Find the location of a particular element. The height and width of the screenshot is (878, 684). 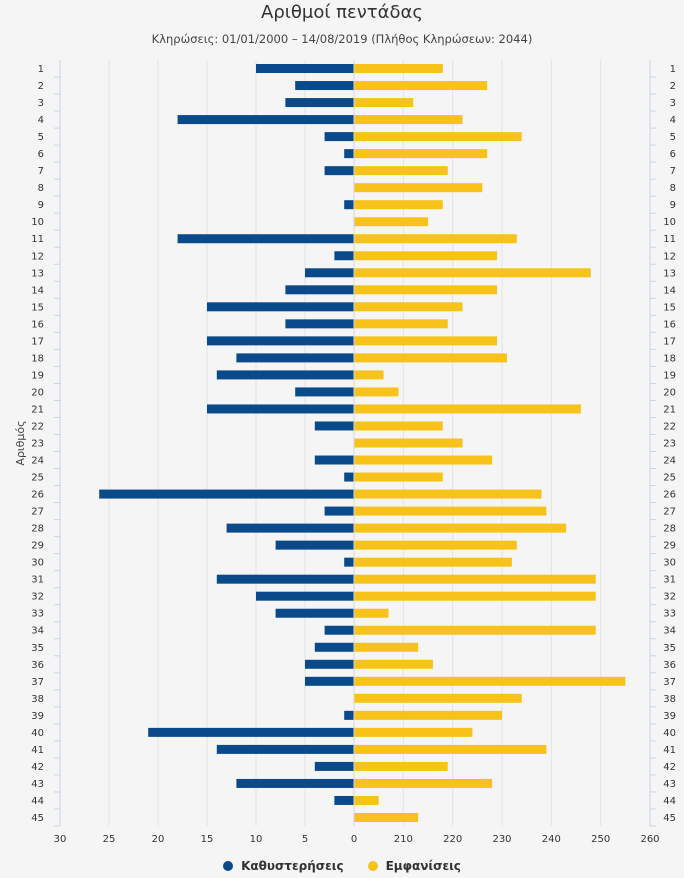

category-label-left: 2 is located at coordinates (41, 86).